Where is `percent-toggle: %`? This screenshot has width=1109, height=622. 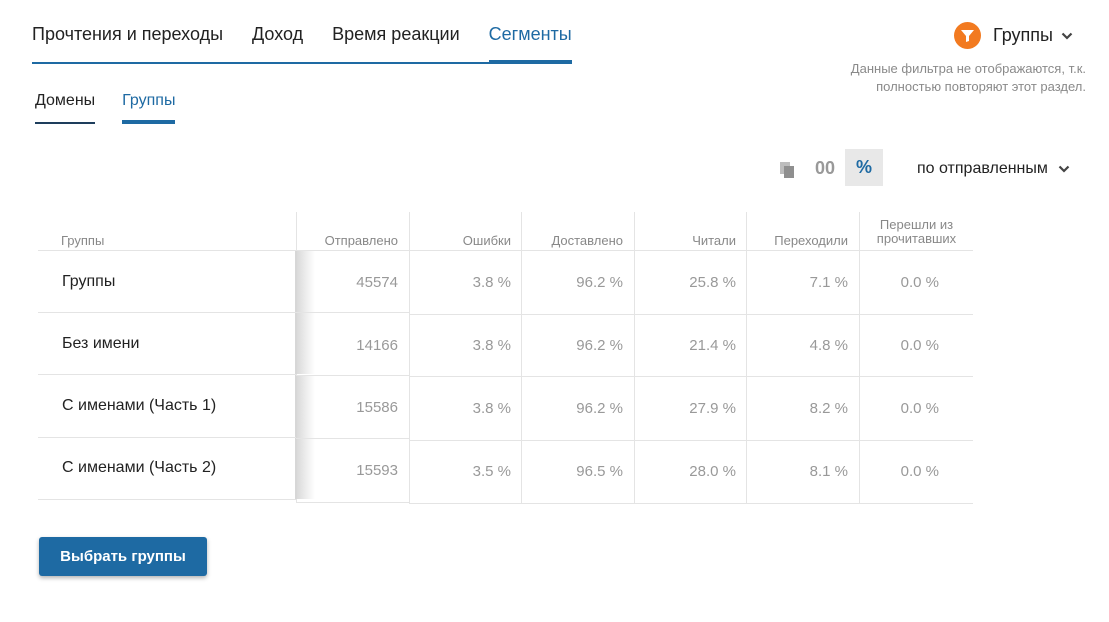 percent-toggle: % is located at coordinates (864, 167).